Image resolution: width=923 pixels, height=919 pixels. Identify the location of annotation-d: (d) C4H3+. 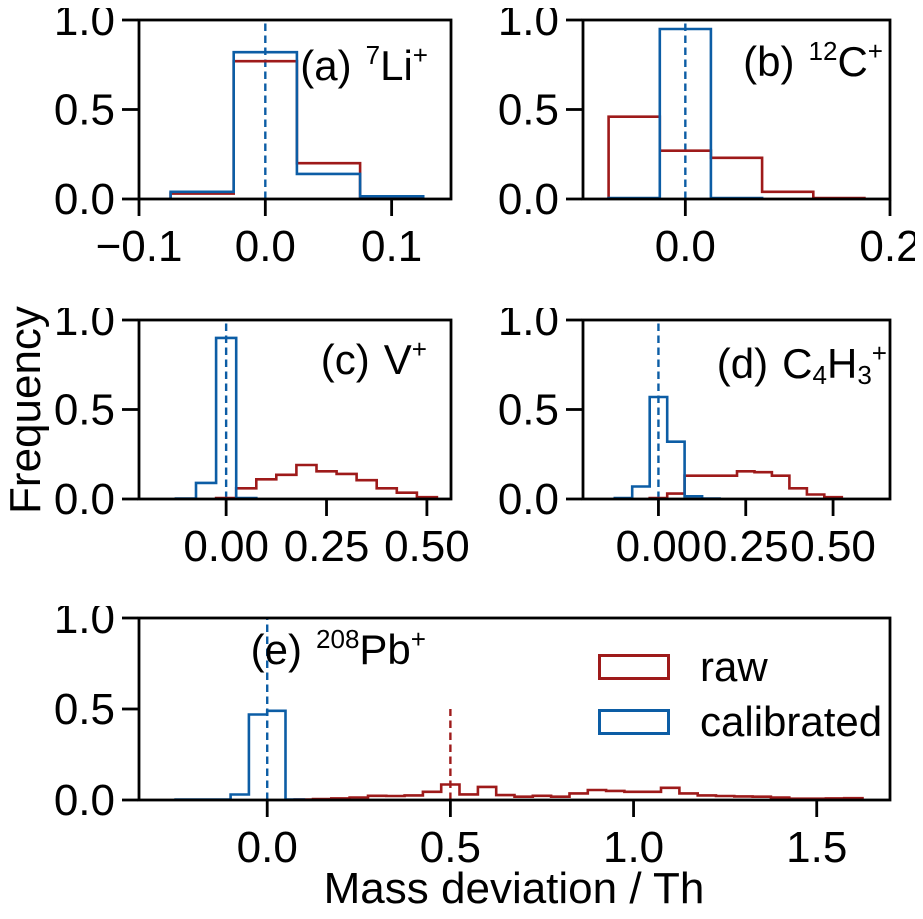
(802, 364).